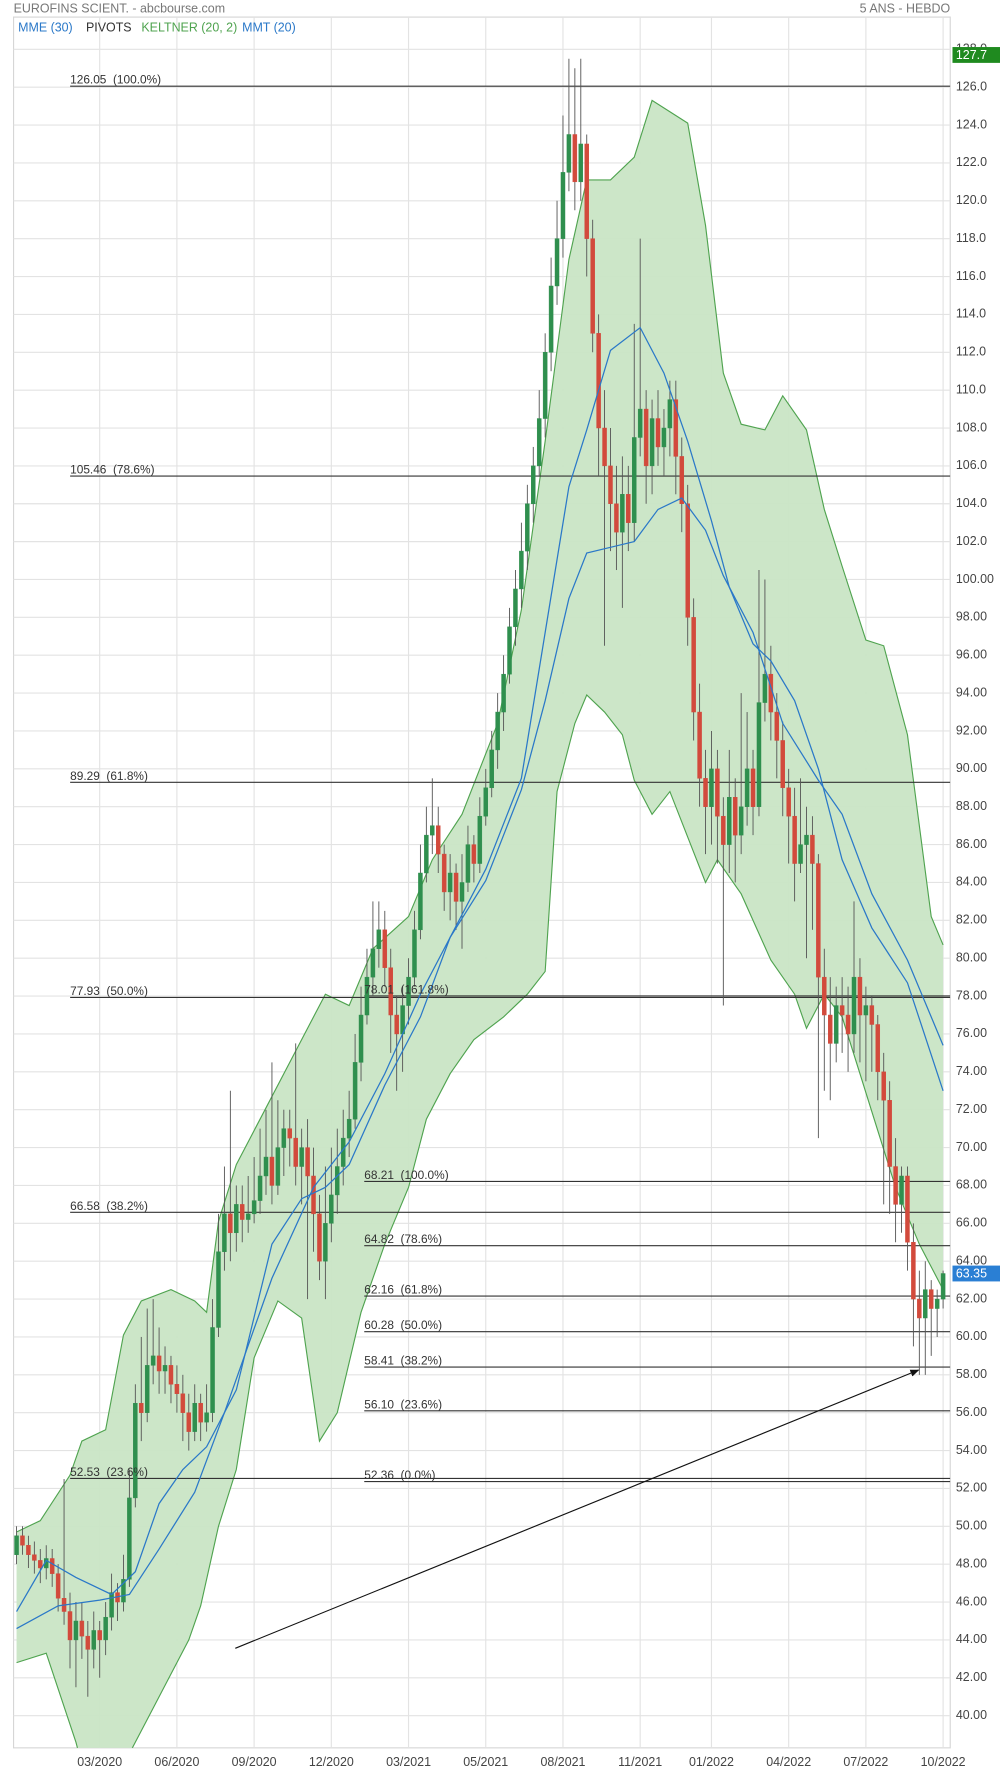  What do you see at coordinates (971, 1412) in the screenshot?
I see `y-tick-label: 56.00` at bounding box center [971, 1412].